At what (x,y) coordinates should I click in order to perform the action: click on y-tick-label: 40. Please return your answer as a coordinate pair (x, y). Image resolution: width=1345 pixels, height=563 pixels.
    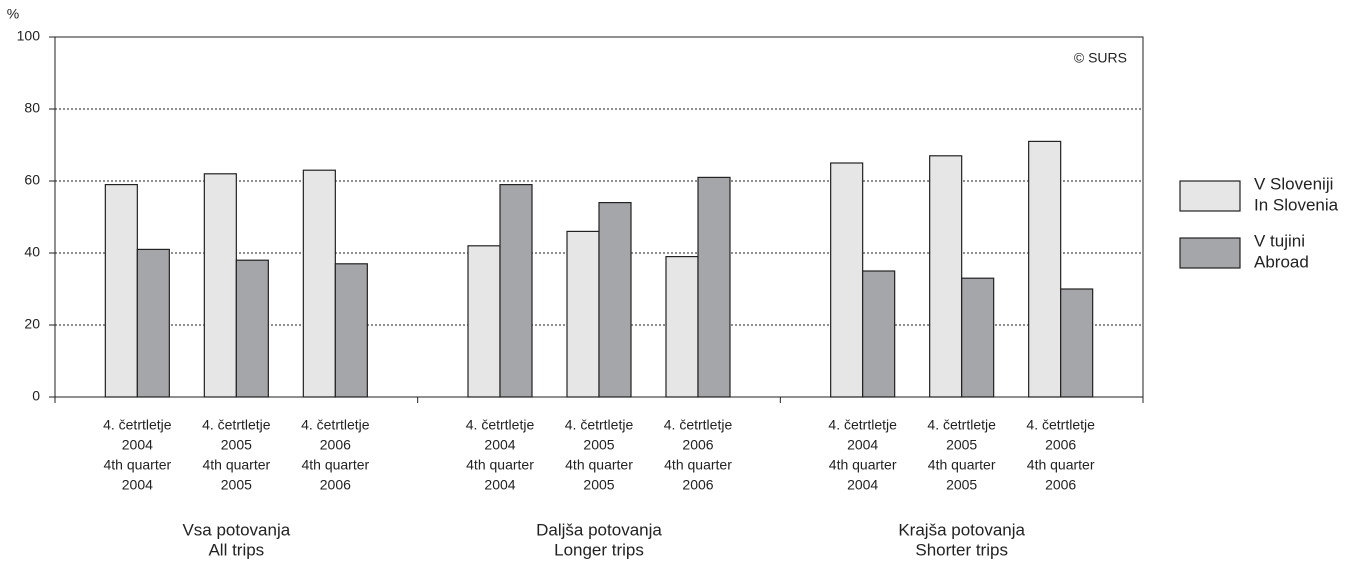
    Looking at the image, I should click on (32, 252).